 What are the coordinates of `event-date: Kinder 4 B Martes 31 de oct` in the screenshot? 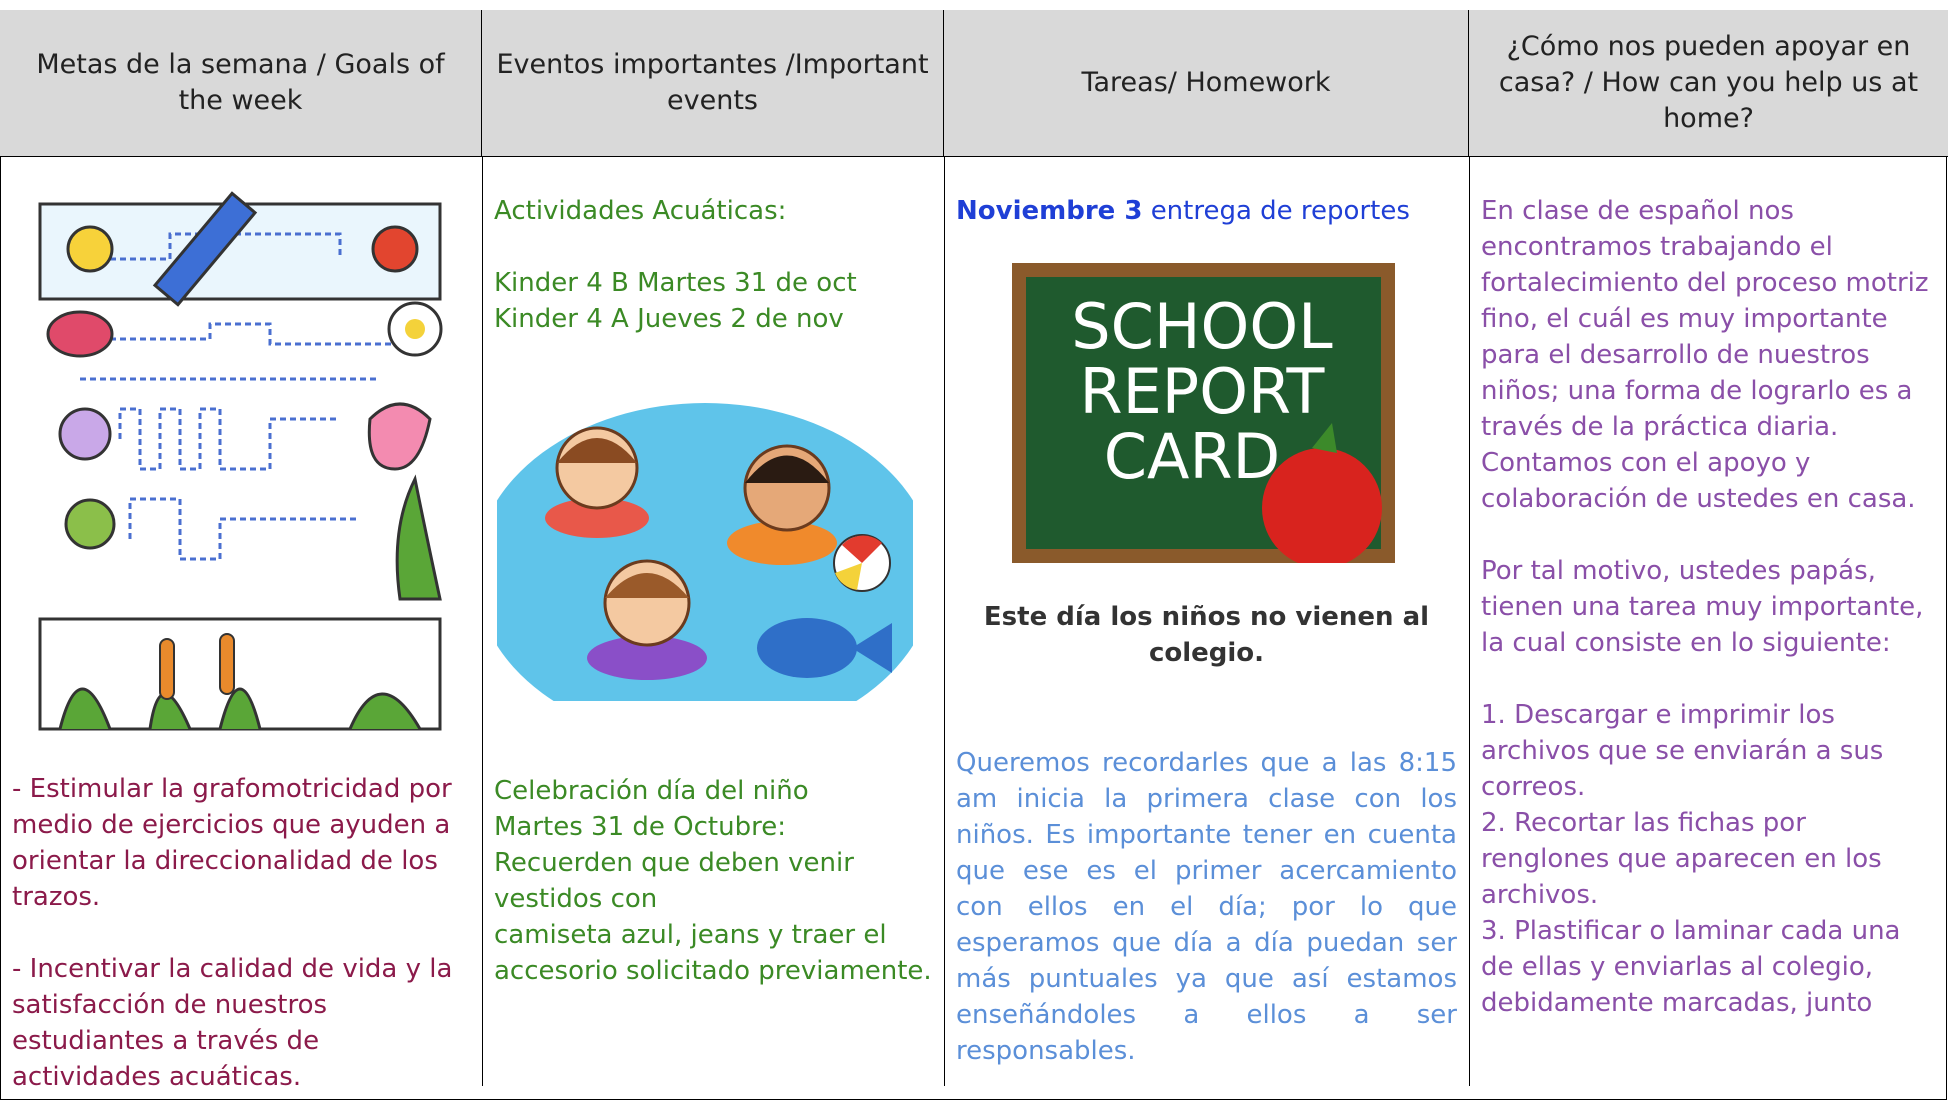 It's located at (675, 283).